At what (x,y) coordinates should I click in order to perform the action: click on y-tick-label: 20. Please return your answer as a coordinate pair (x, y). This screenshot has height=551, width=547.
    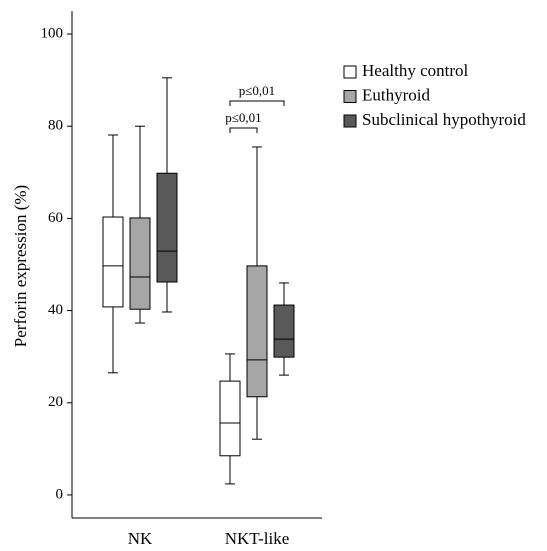
    Looking at the image, I should click on (55, 402).